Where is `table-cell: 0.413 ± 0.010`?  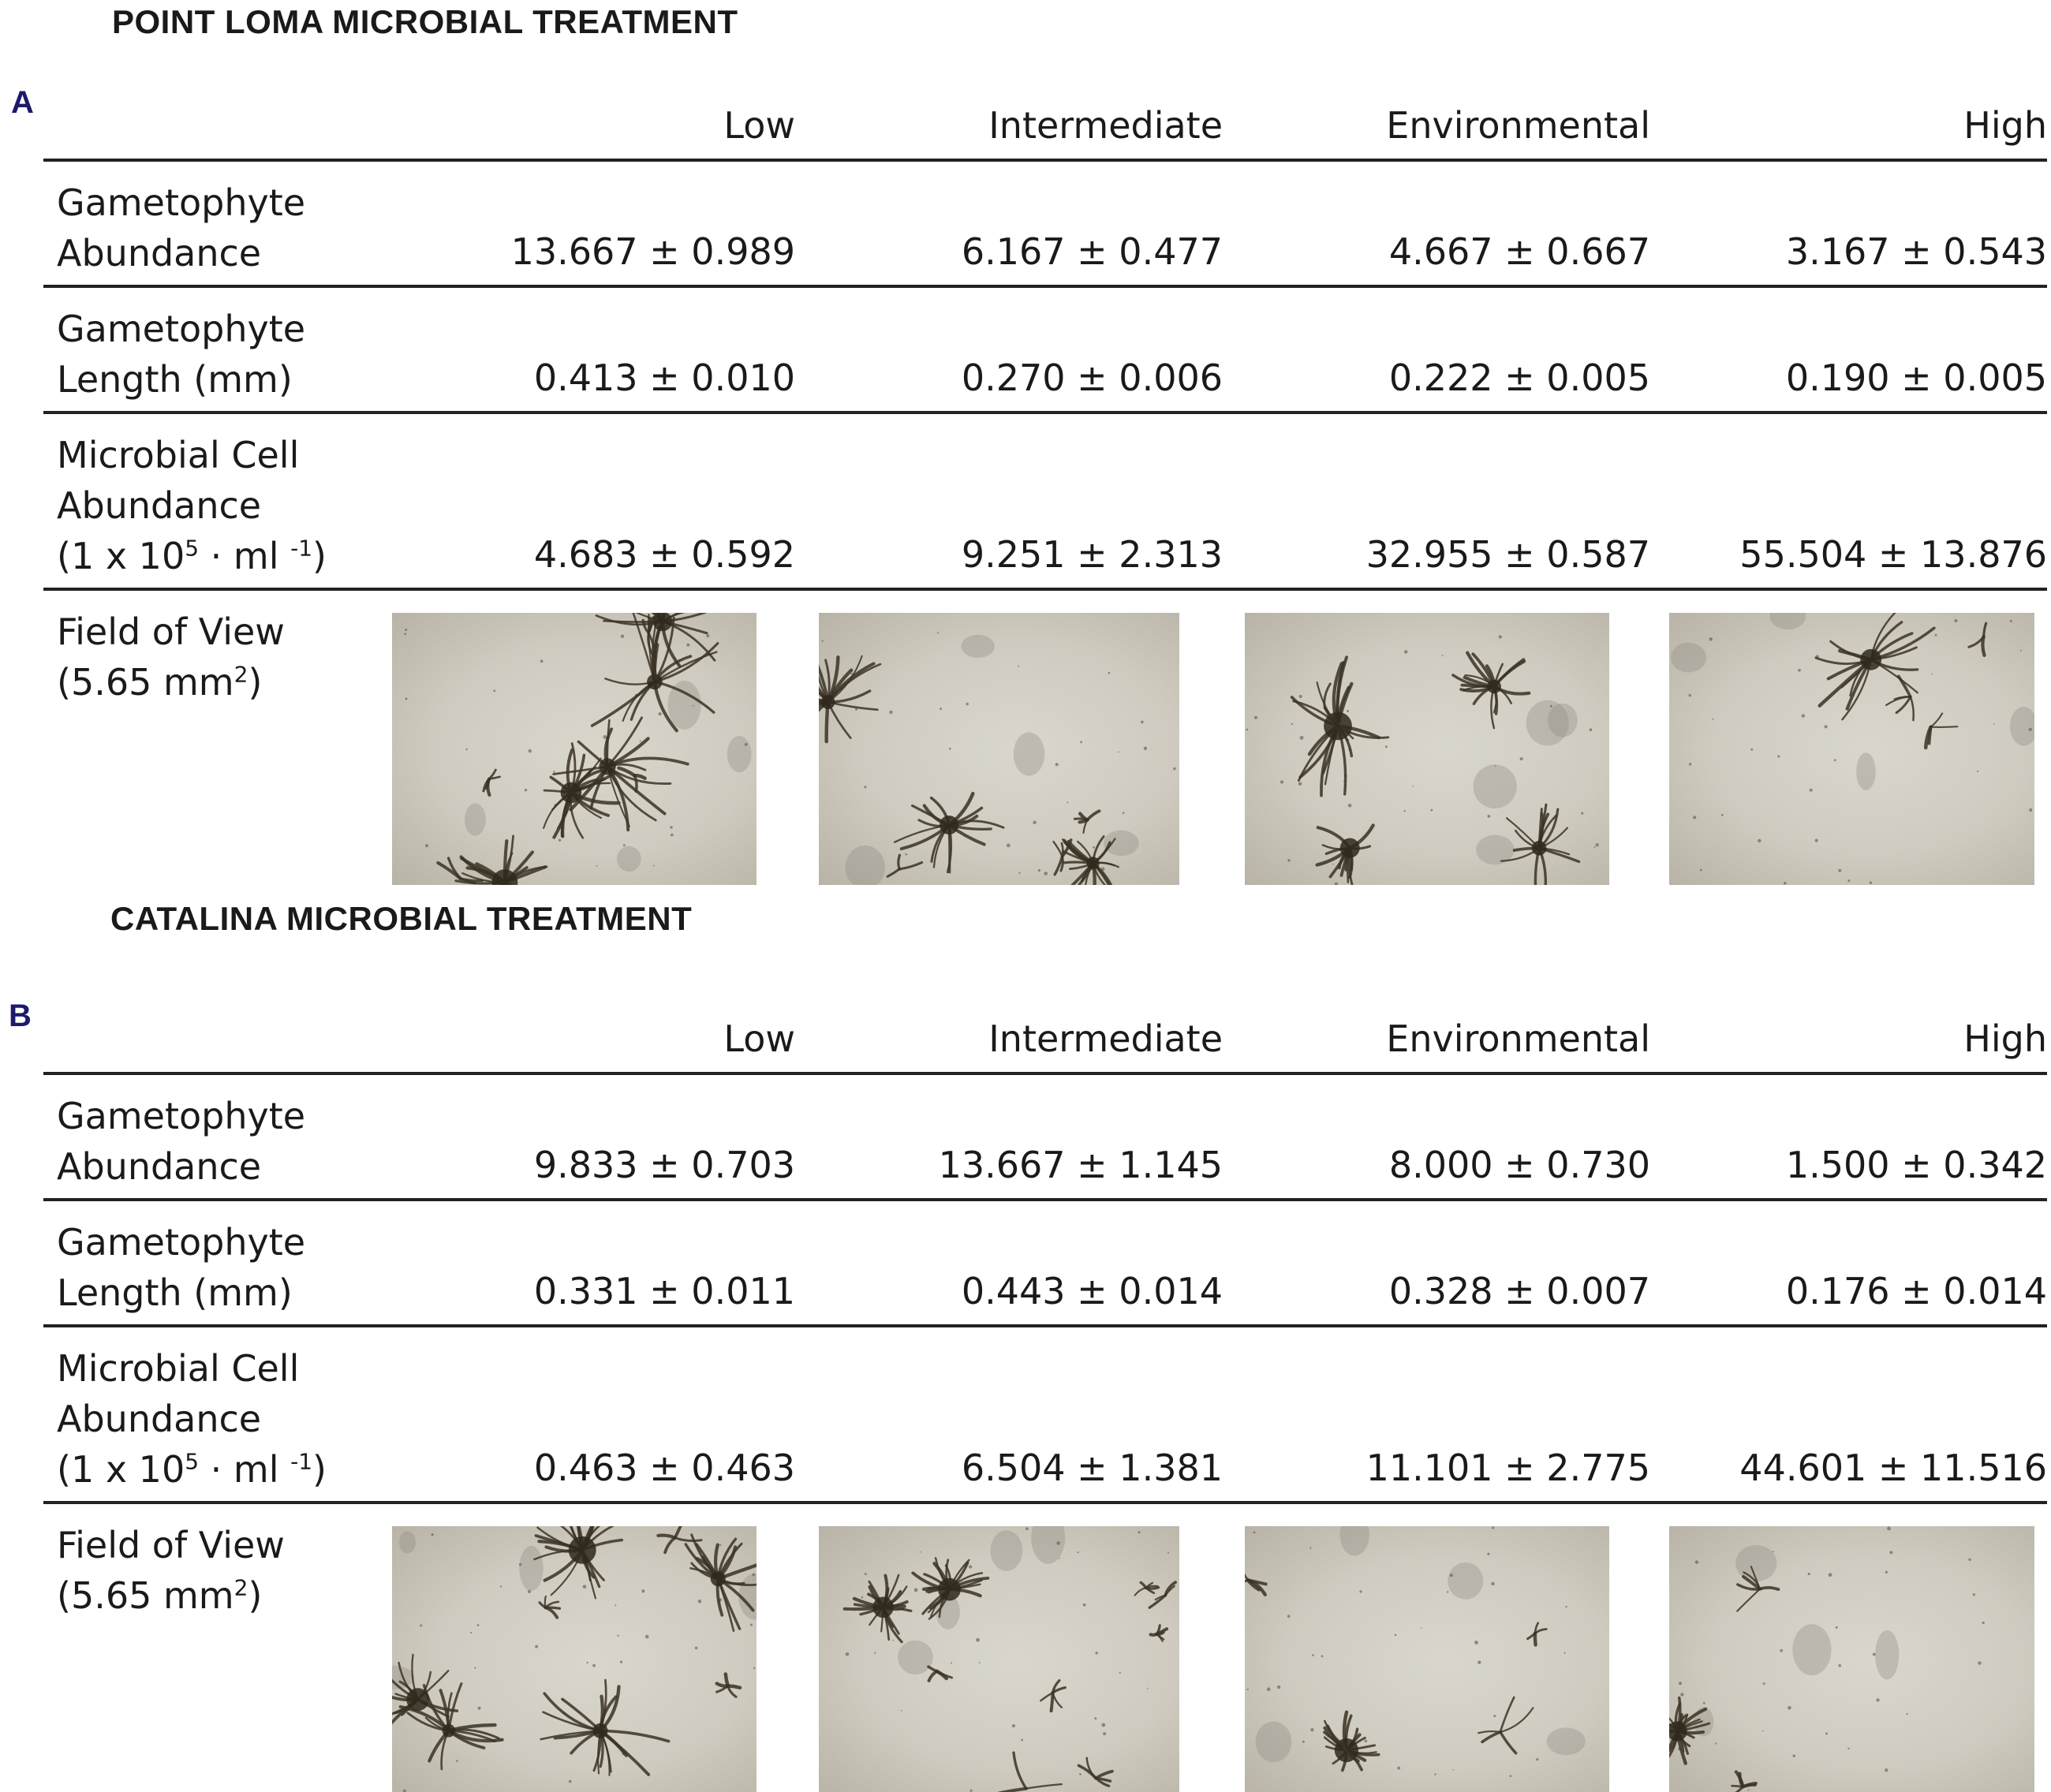 table-cell: 0.413 ± 0.010 is located at coordinates (664, 378).